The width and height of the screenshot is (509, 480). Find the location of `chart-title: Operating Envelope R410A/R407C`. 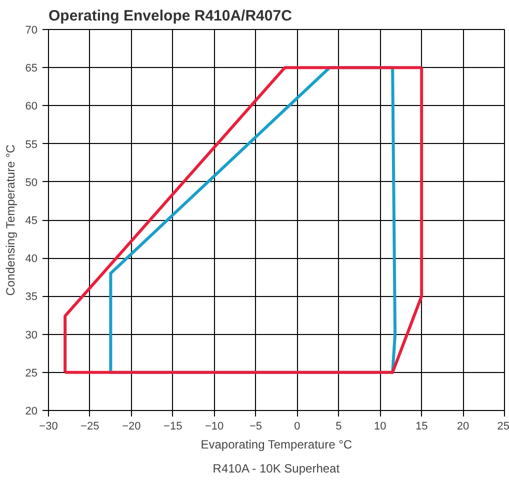

chart-title: Operating Envelope R410A/R407C is located at coordinates (170, 16).